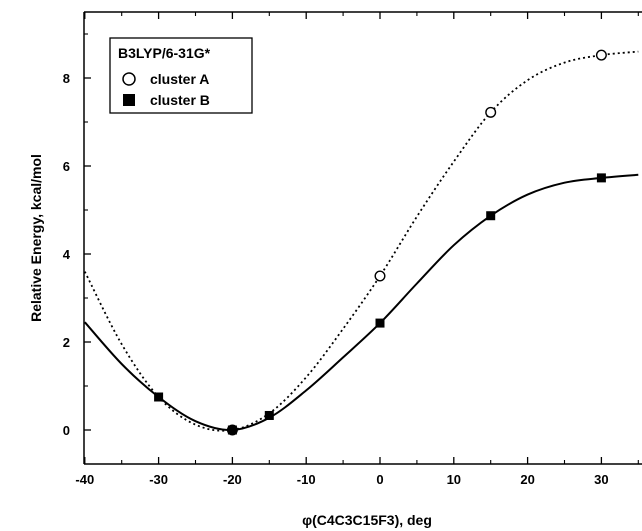  Describe the element at coordinates (527, 479) in the screenshot. I see `x-tick-label: 20` at that location.